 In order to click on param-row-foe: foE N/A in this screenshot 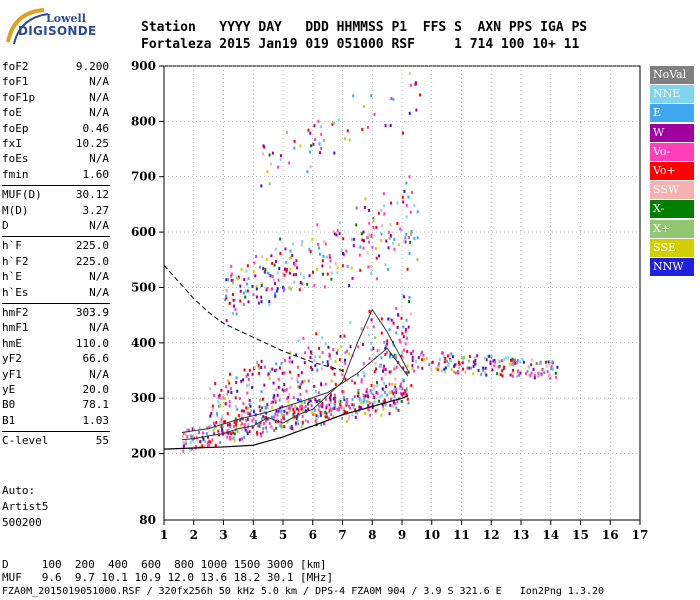, I will do `click(55, 113)`.